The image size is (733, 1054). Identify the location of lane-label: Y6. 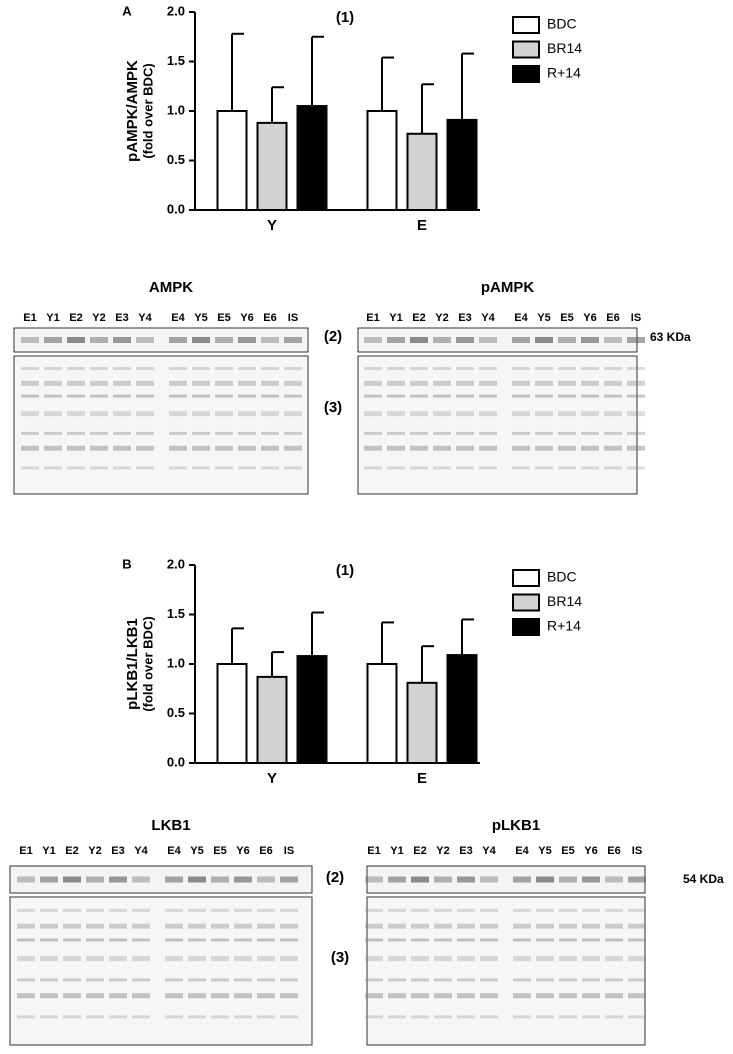
(589, 318).